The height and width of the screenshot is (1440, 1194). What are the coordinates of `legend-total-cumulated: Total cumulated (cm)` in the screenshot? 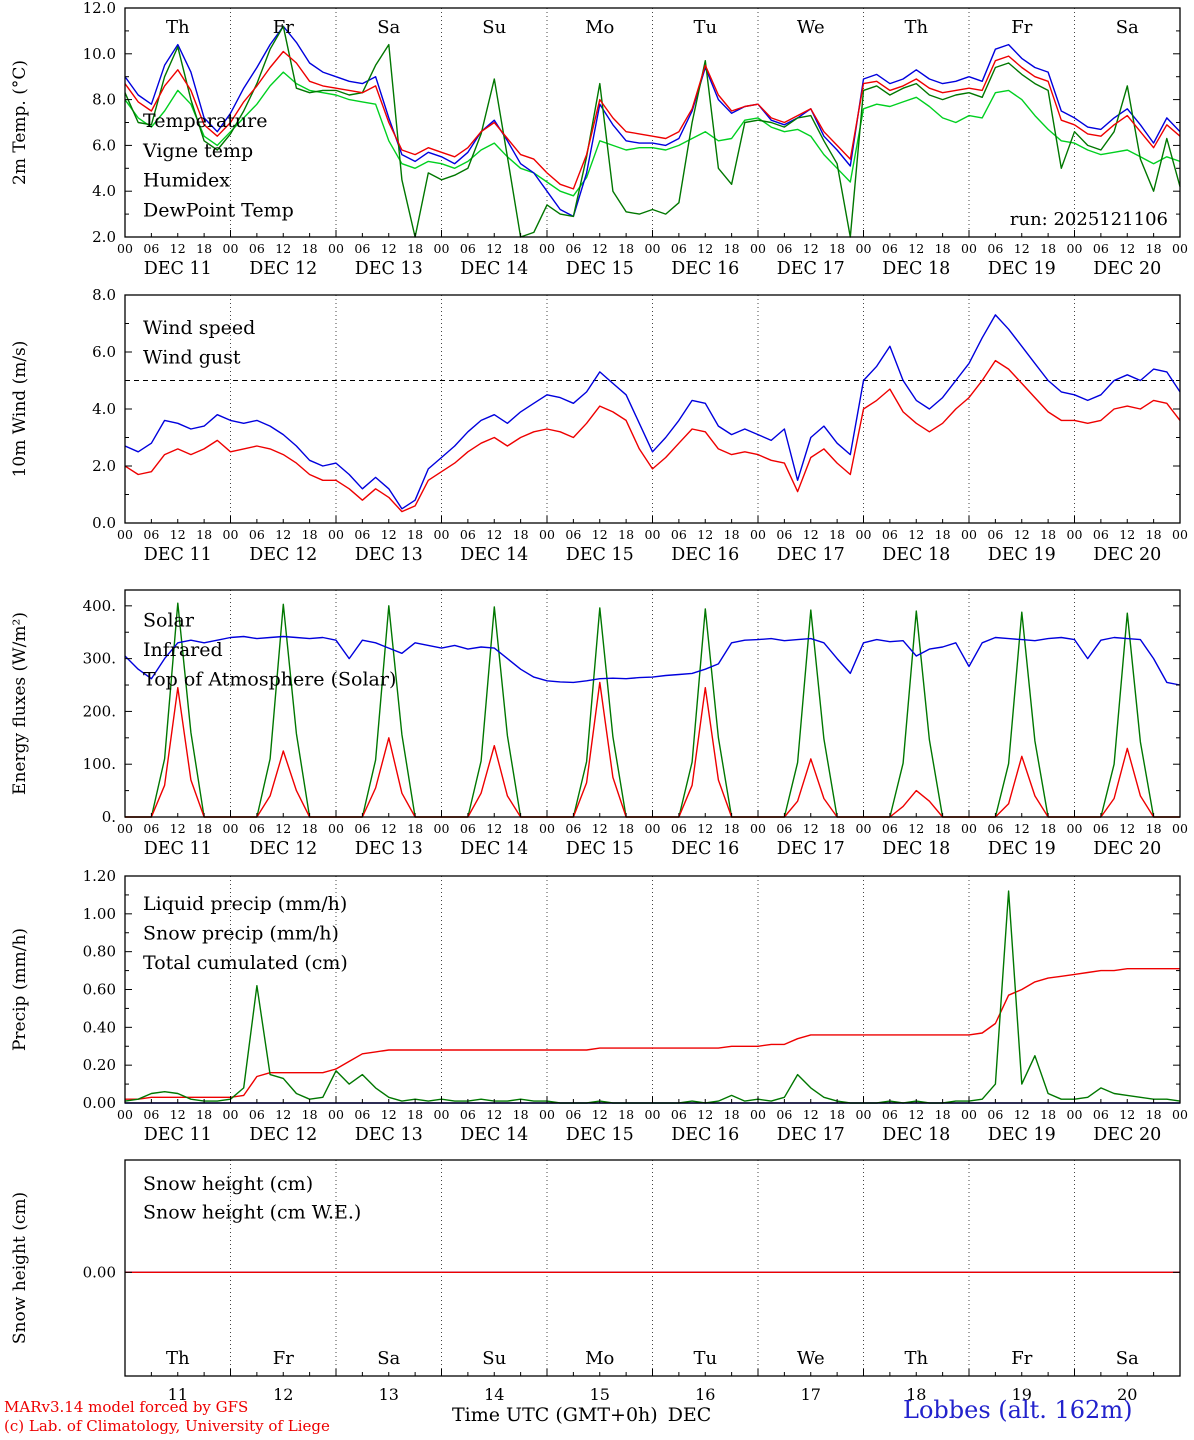 It's located at (245, 963).